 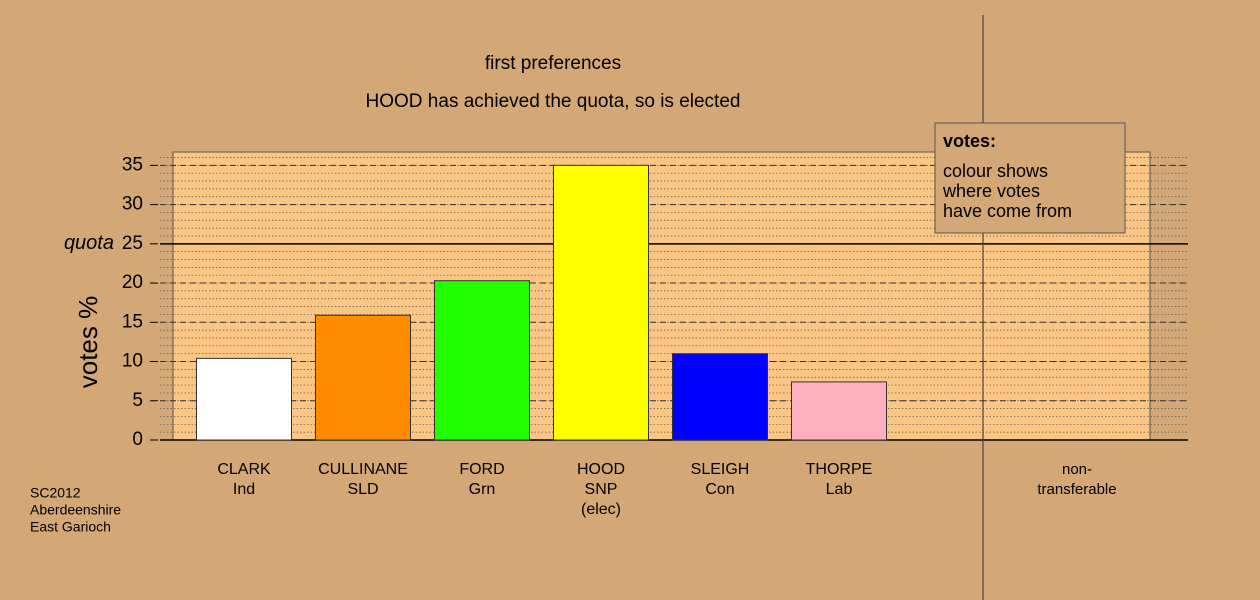 I want to click on legend-box, so click(x=1030, y=178).